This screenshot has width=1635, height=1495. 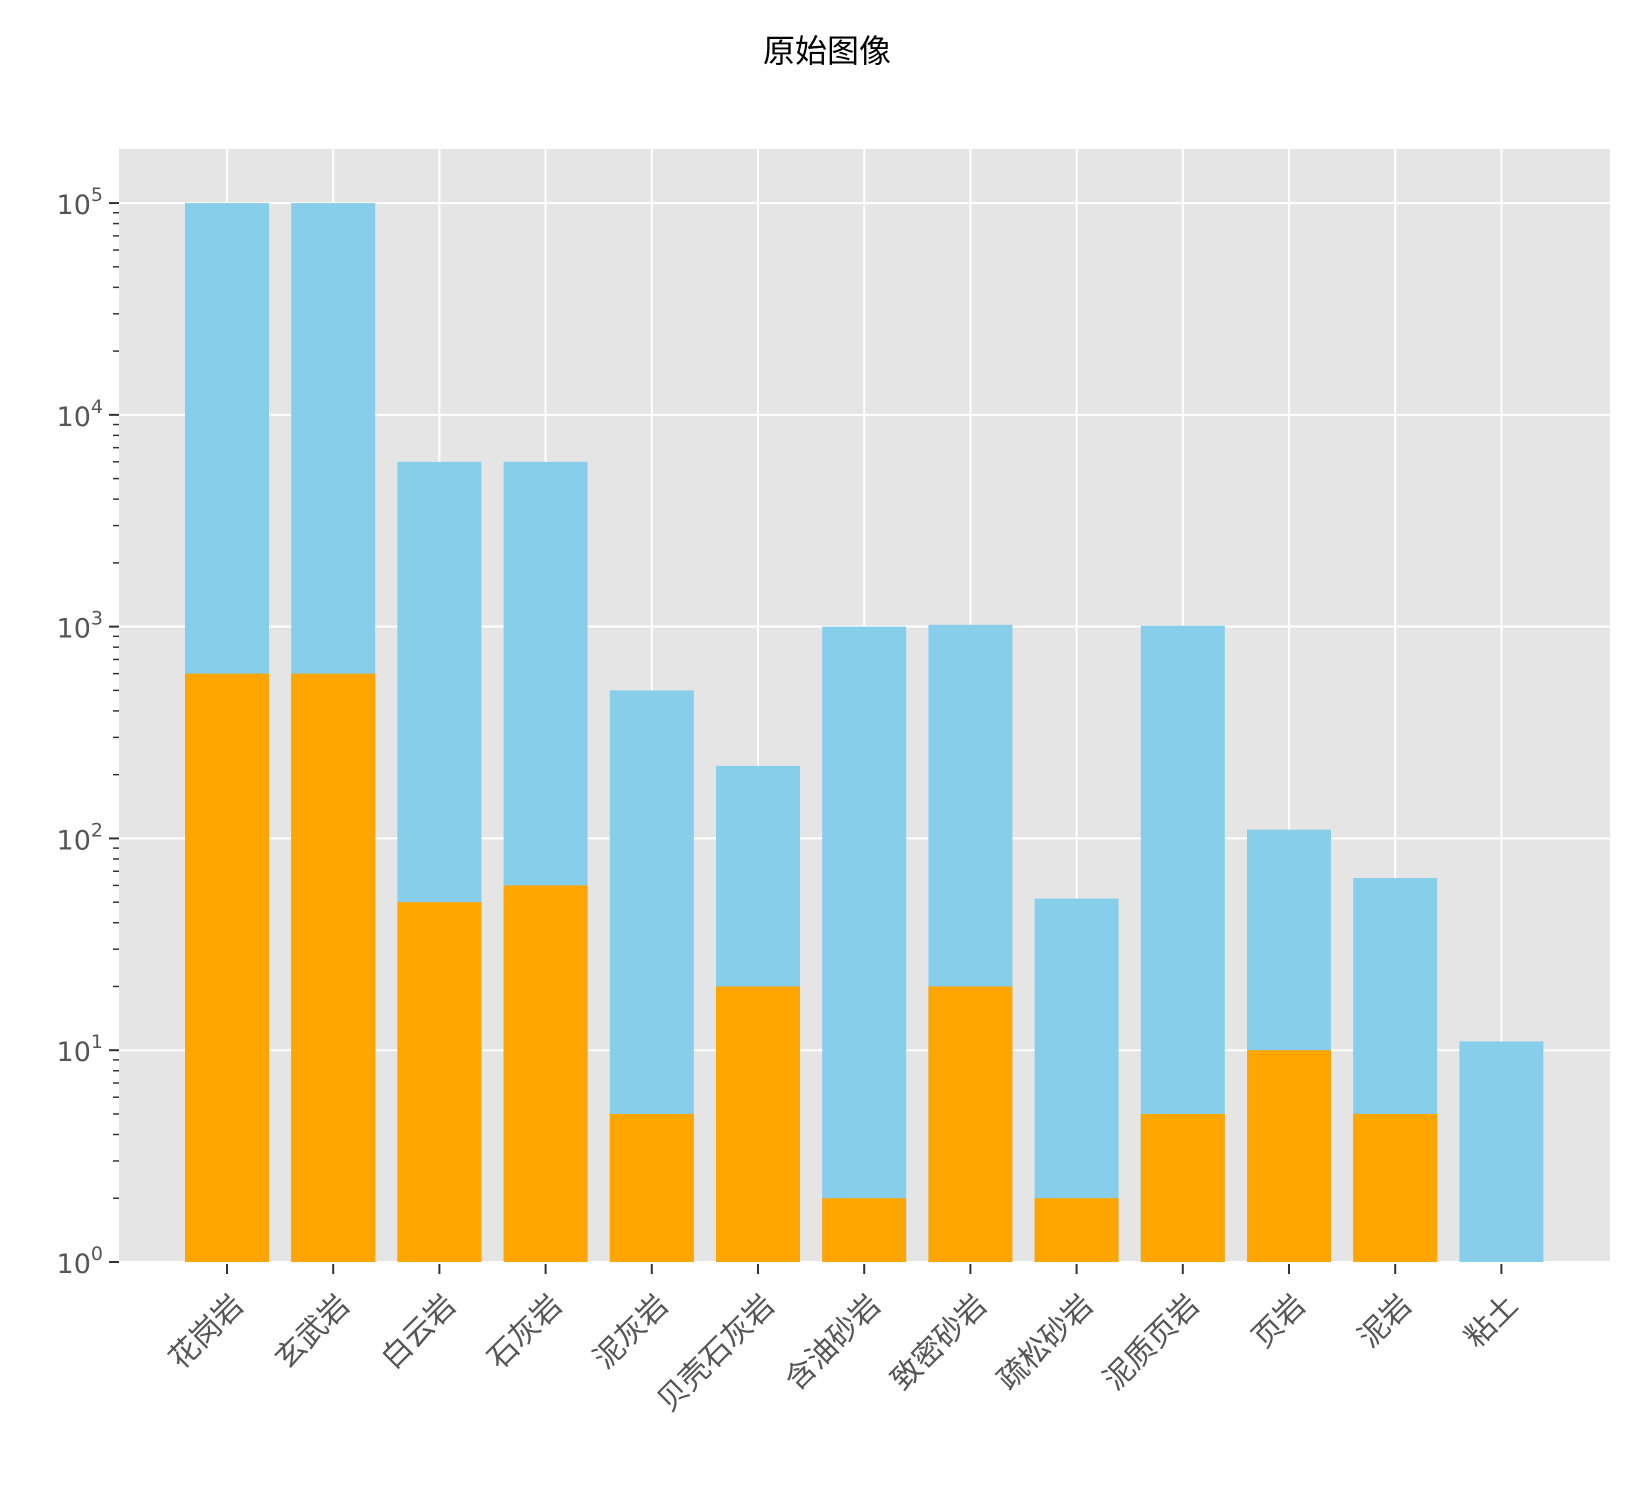 I want to click on y-tick-label: 10⁰, so click(x=80, y=1261).